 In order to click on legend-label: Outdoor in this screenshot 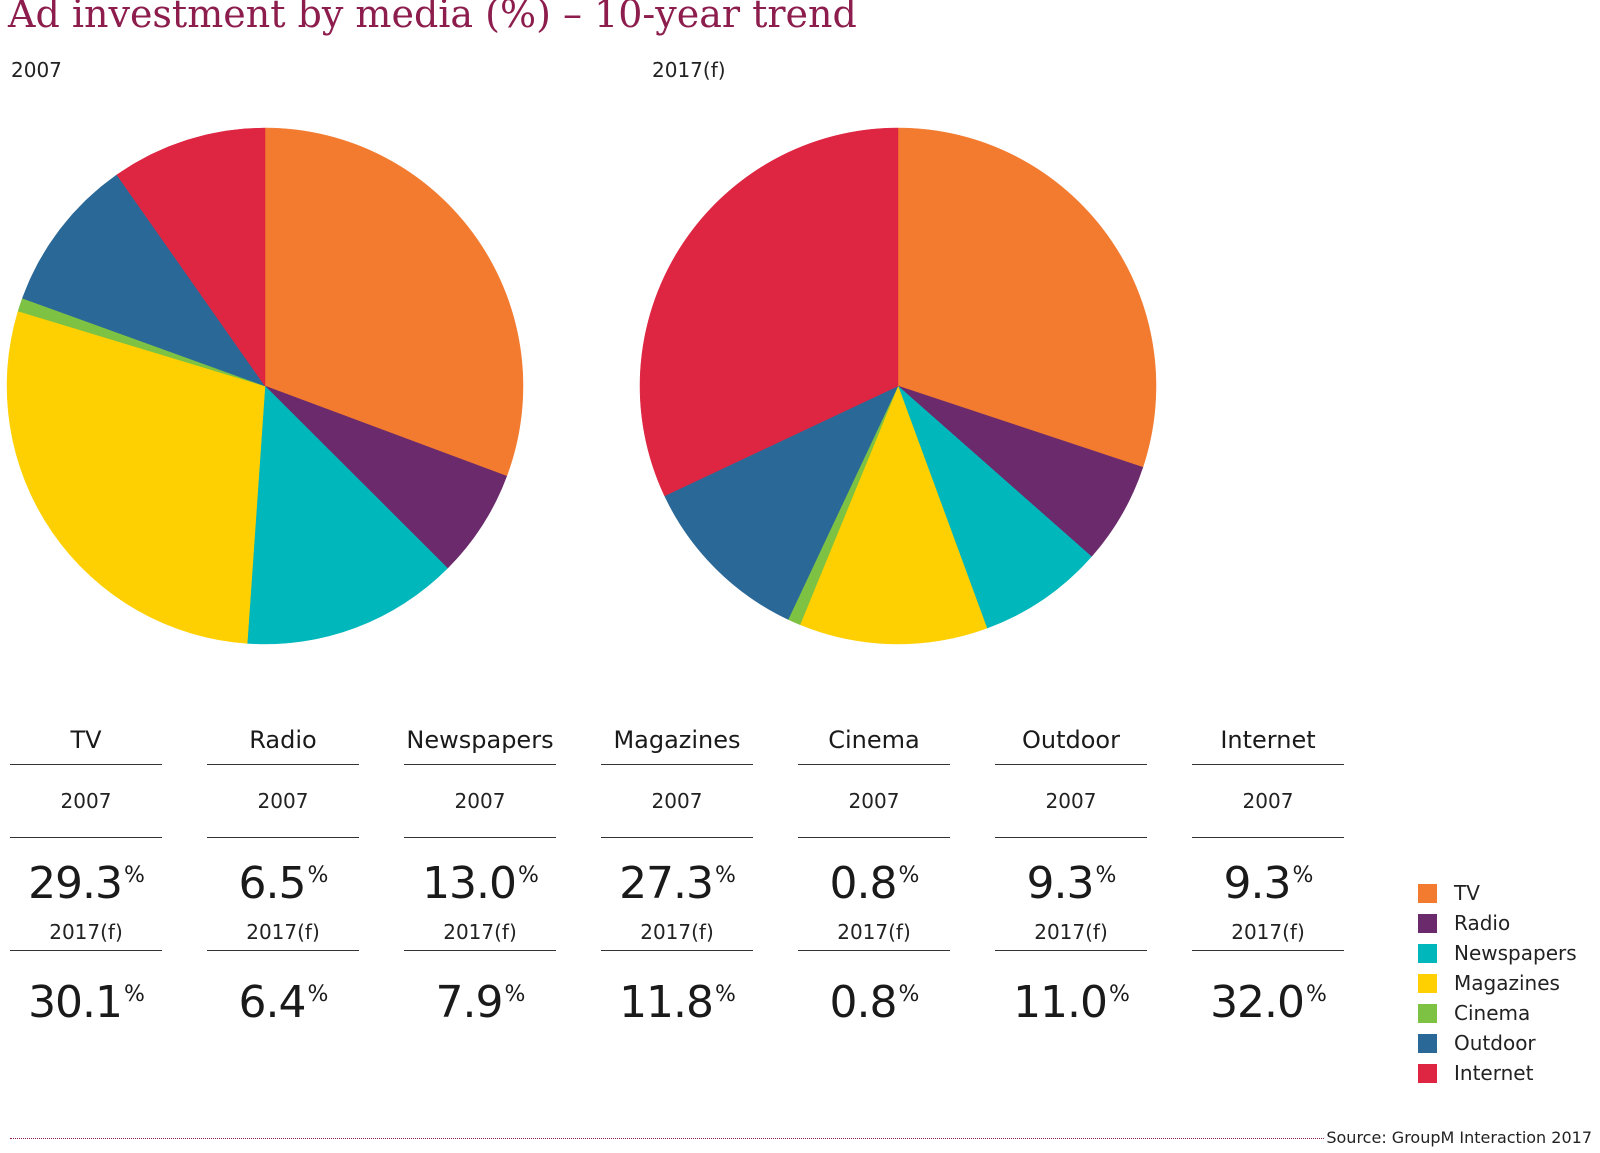, I will do `click(1495, 1043)`.